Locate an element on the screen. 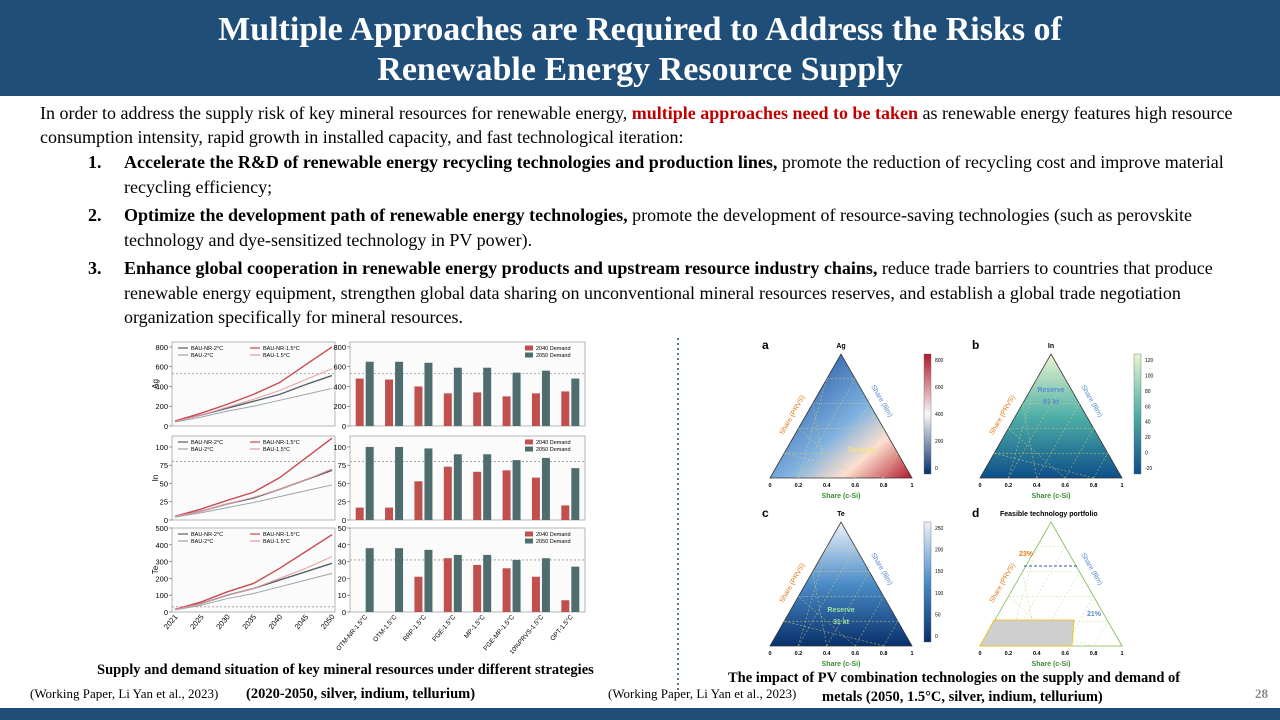 The height and width of the screenshot is (720, 1280). highlight: multiple approaches need to be taken is located at coordinates (774, 113).